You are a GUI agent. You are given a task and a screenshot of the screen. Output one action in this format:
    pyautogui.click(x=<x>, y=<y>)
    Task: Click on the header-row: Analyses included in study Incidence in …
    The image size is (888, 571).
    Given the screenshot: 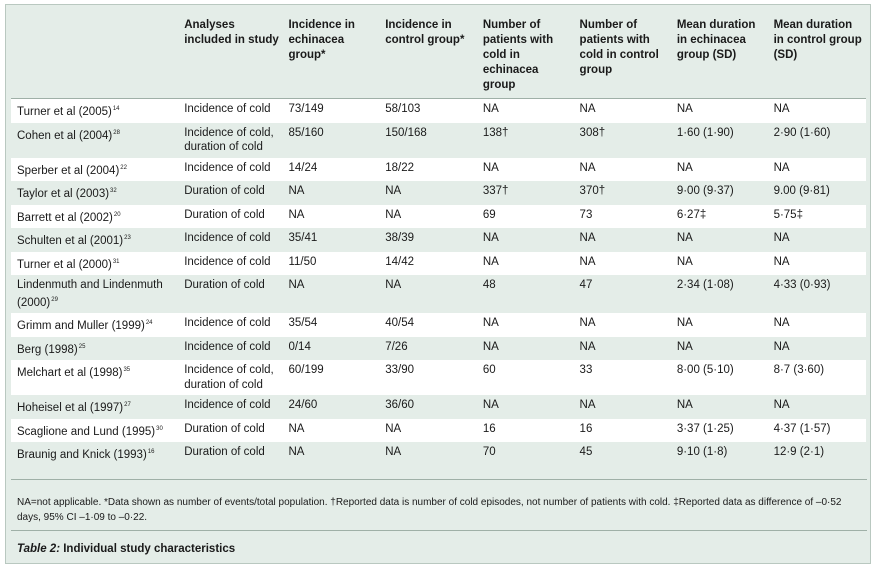 What is the action you would take?
    pyautogui.click(x=438, y=57)
    